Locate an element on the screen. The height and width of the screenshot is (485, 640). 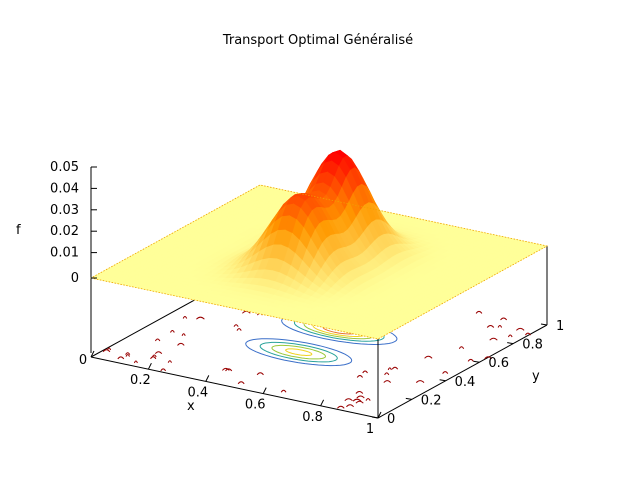
z-tick-label: 0.04 is located at coordinates (64, 188).